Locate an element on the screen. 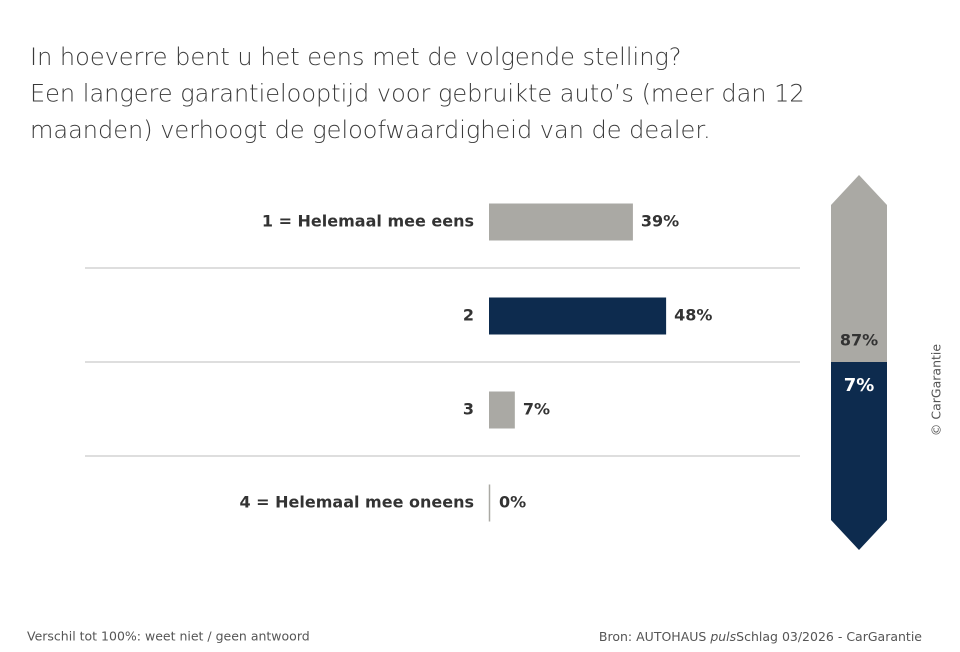 The image size is (960, 652). category-label: 1 = Helemaal mee eens is located at coordinates (368, 221).